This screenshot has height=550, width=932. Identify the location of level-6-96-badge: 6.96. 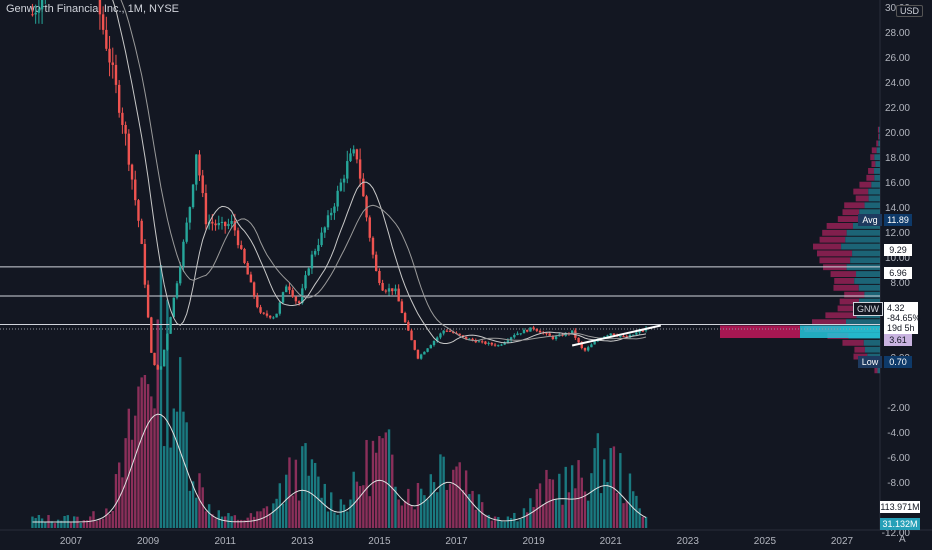
(898, 273).